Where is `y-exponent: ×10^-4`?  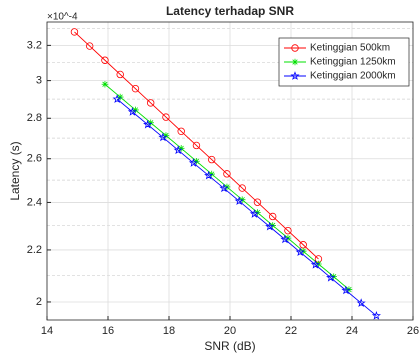 y-exponent: ×10^-4 is located at coordinates (62, 17).